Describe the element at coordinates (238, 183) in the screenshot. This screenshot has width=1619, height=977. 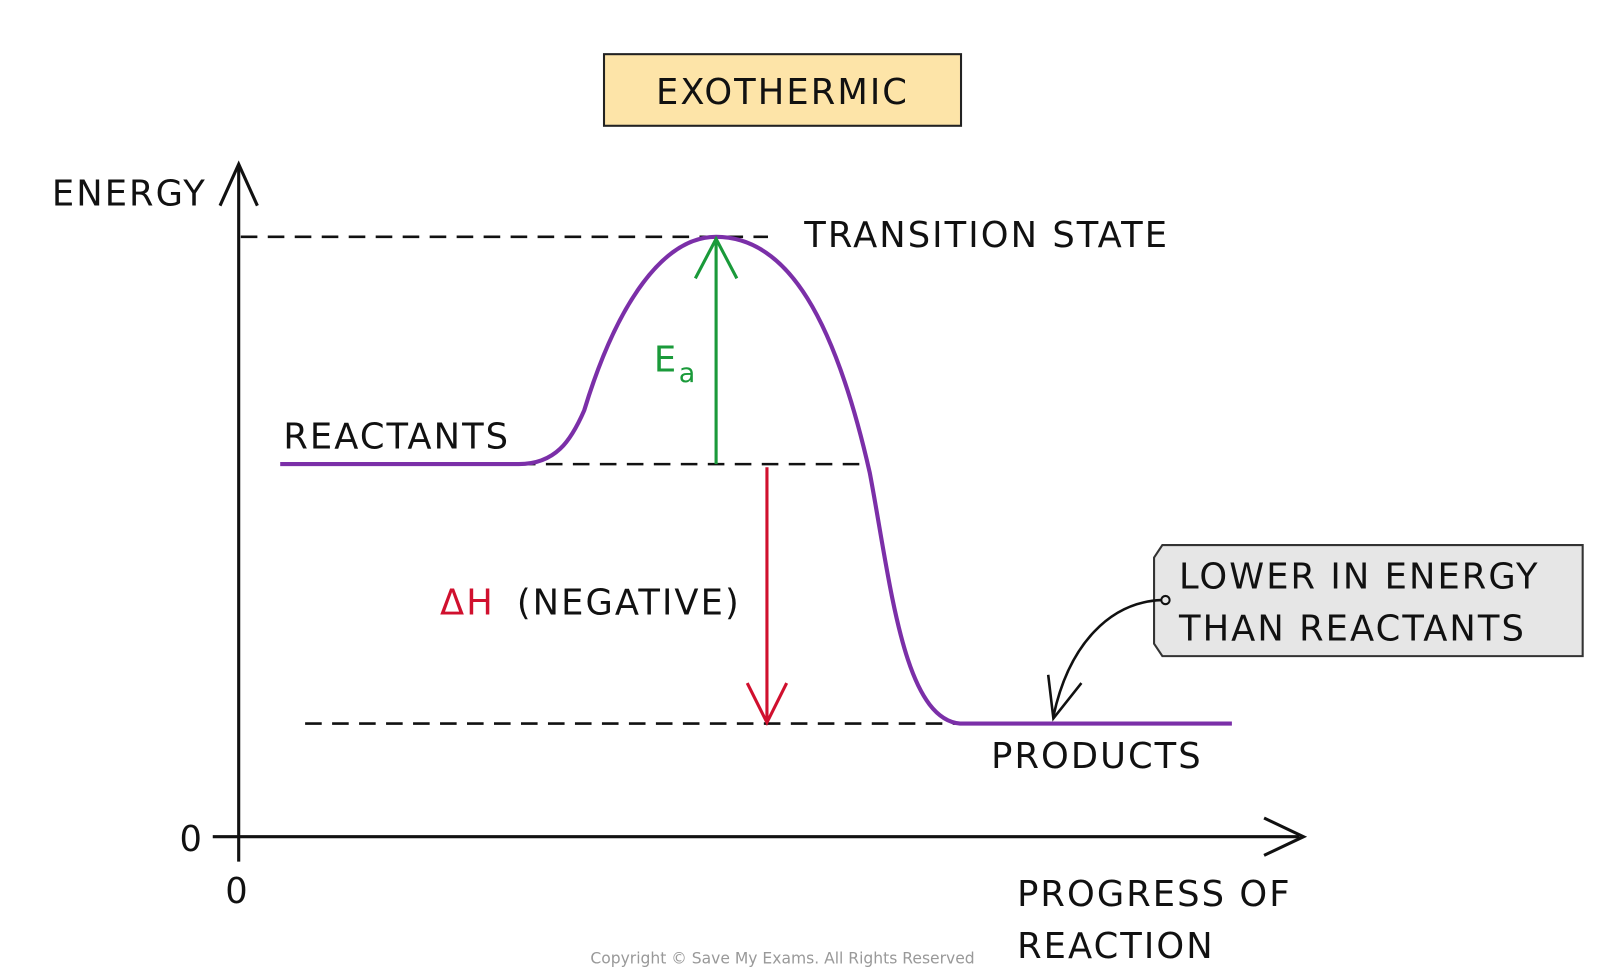
I see `y-axis-arrow` at that location.